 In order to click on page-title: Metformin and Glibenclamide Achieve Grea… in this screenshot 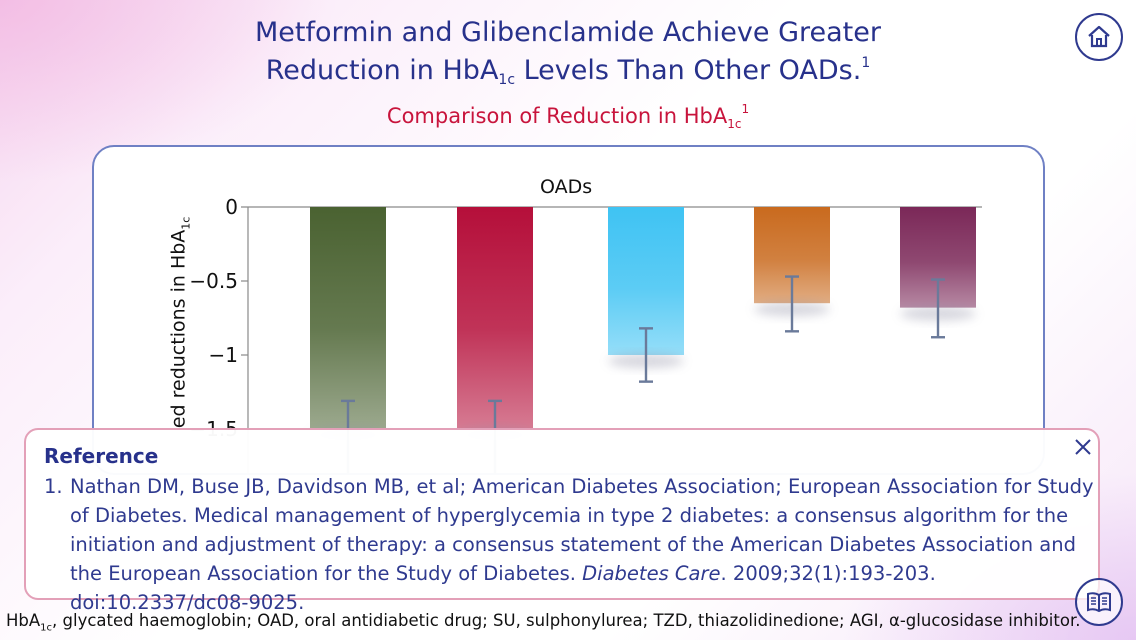, I will do `click(568, 52)`.